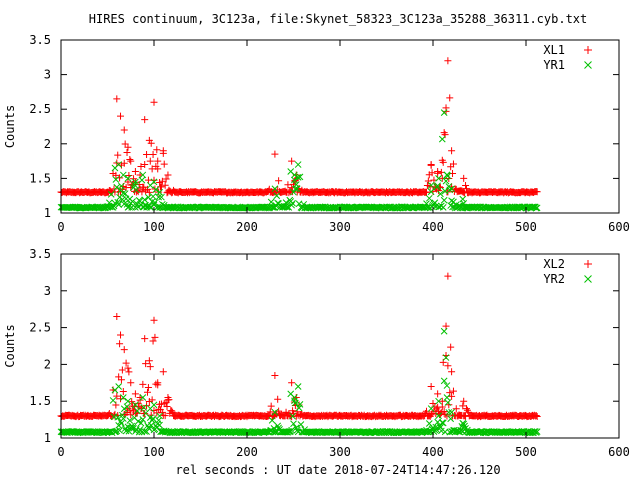  I want to click on x-tick-label: 400, so click(433, 227).